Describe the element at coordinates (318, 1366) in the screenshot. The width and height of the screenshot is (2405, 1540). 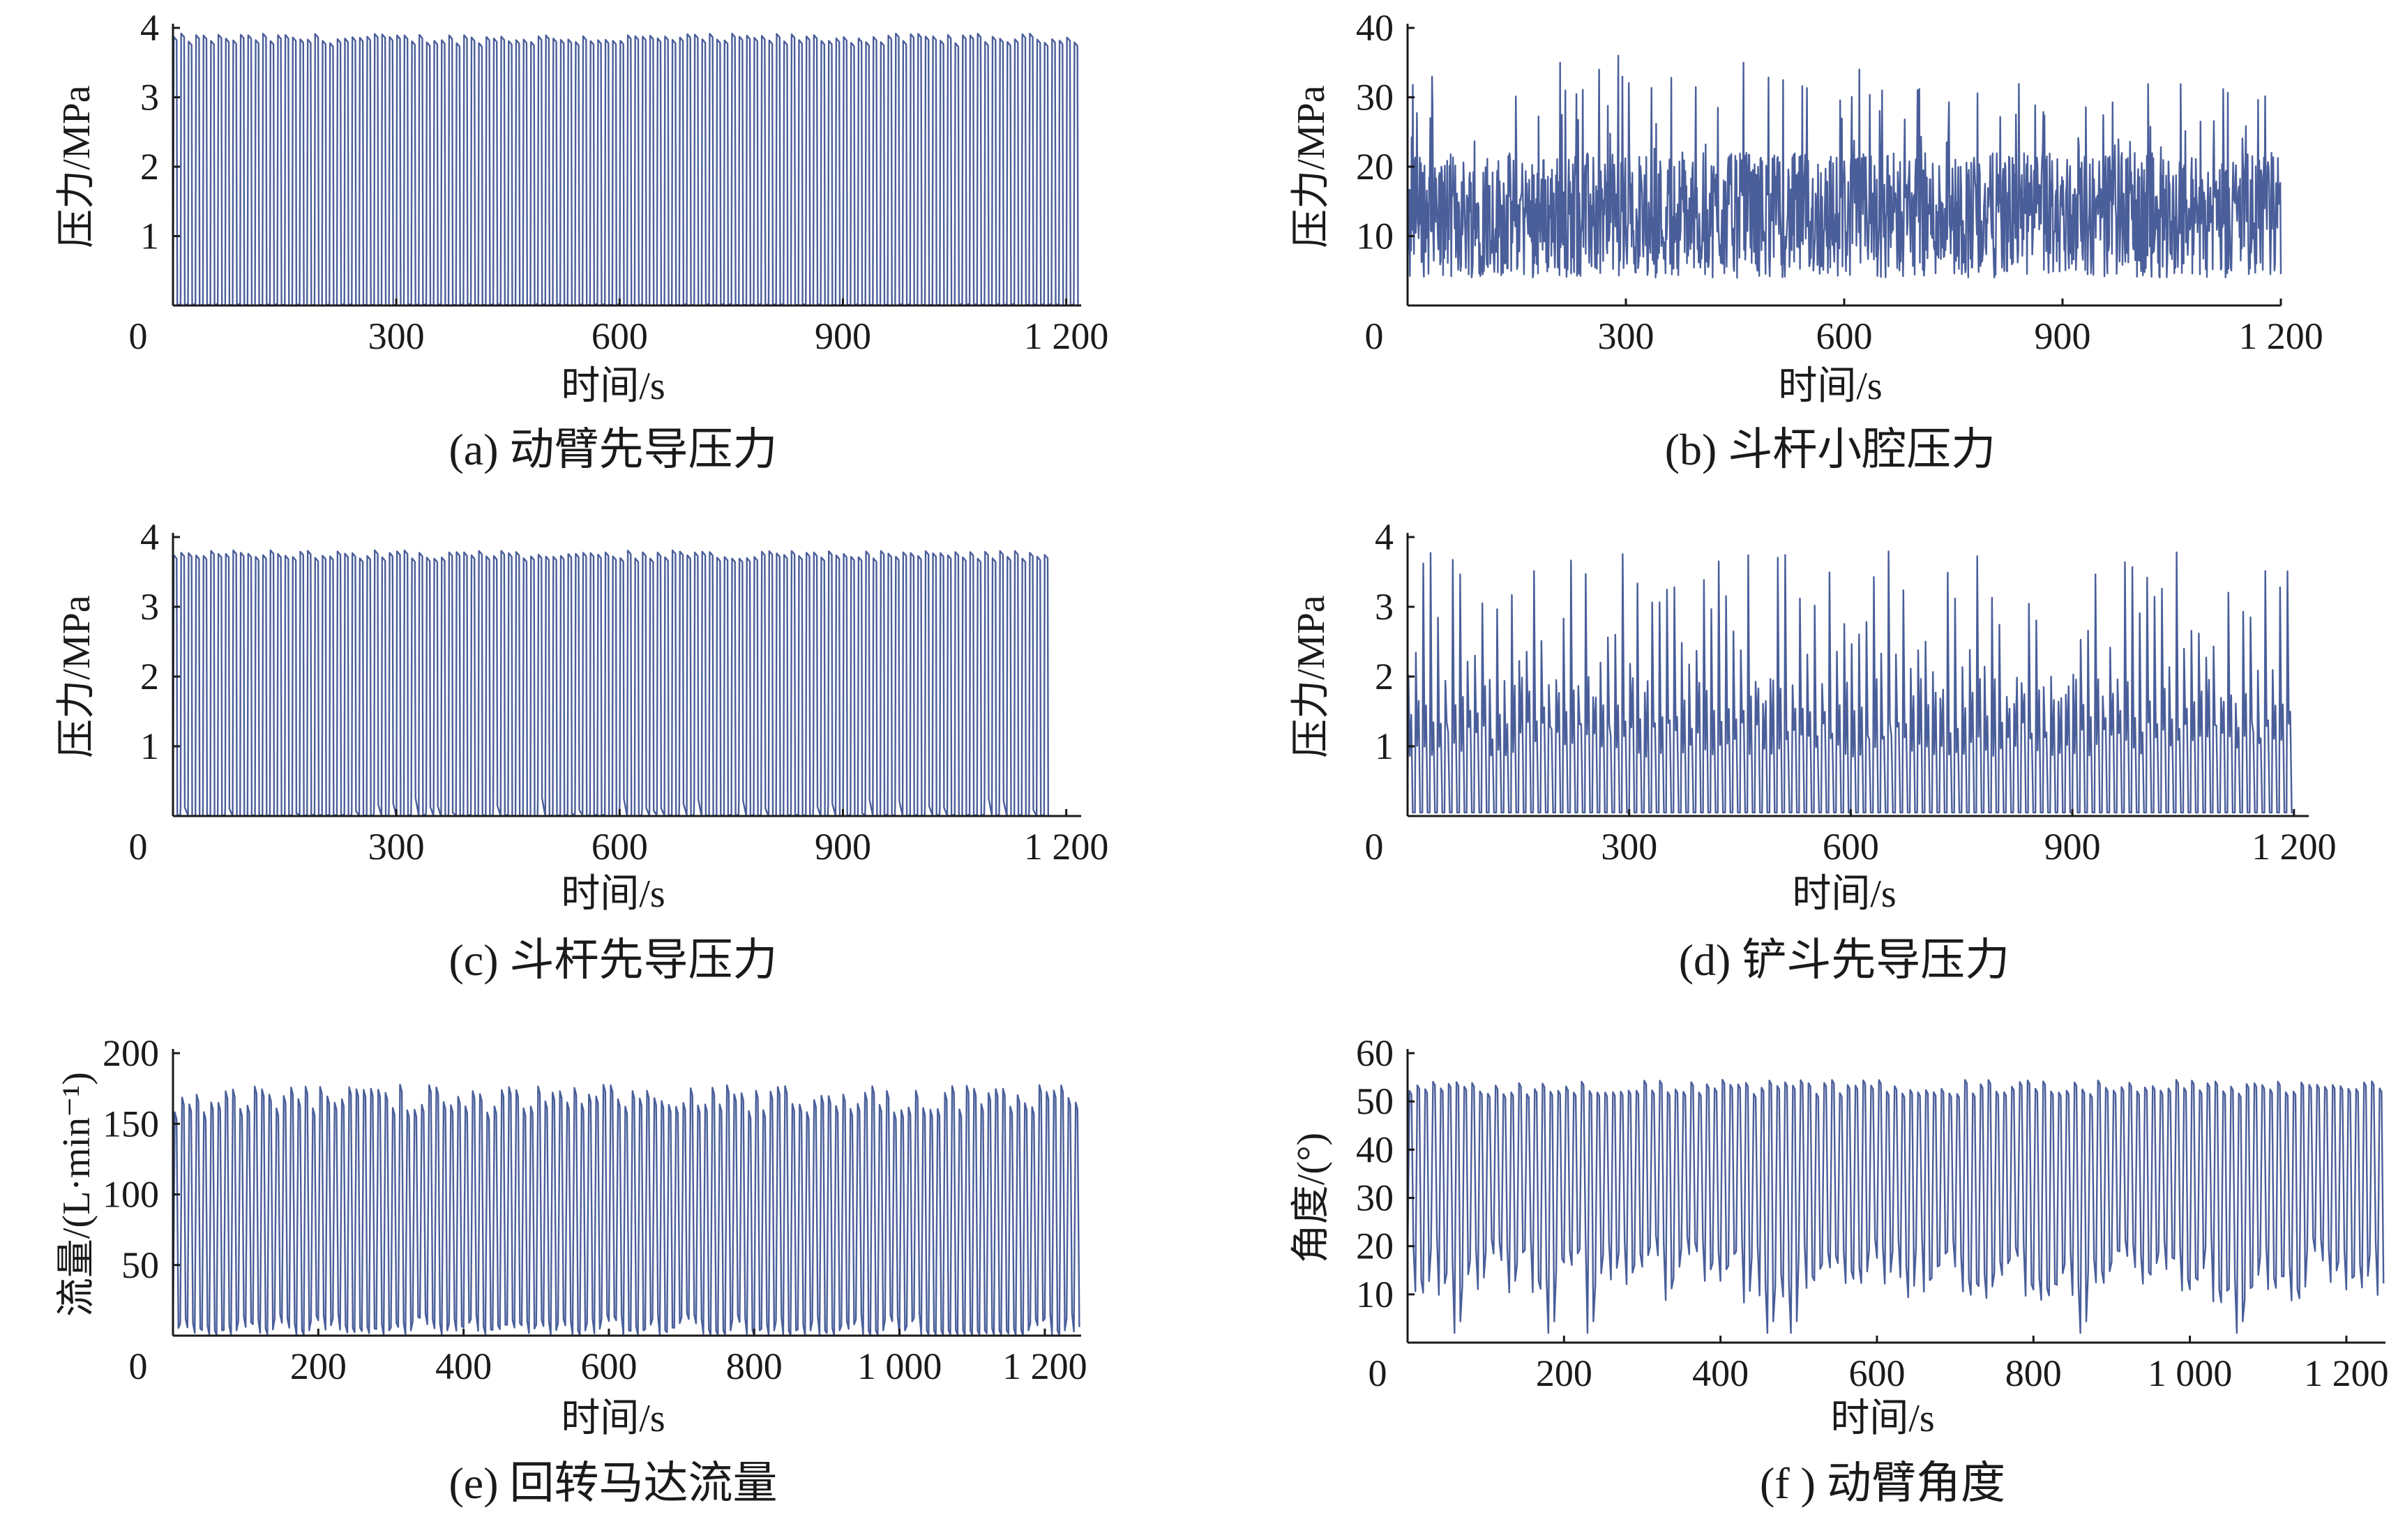
I see `x-tick-label-e: 200` at that location.